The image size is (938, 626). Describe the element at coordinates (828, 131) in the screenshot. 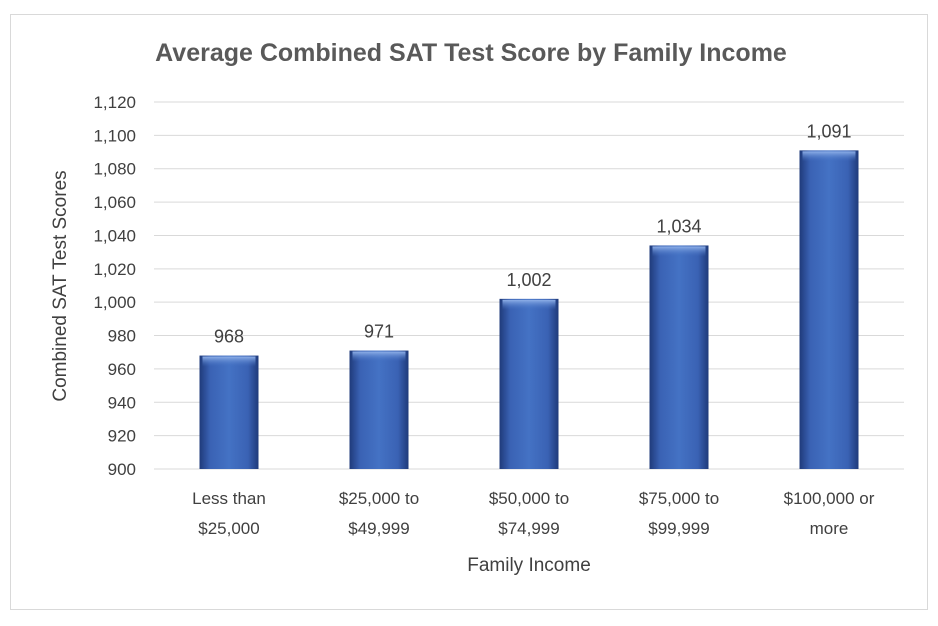

I see `data-label: 1,091` at that location.